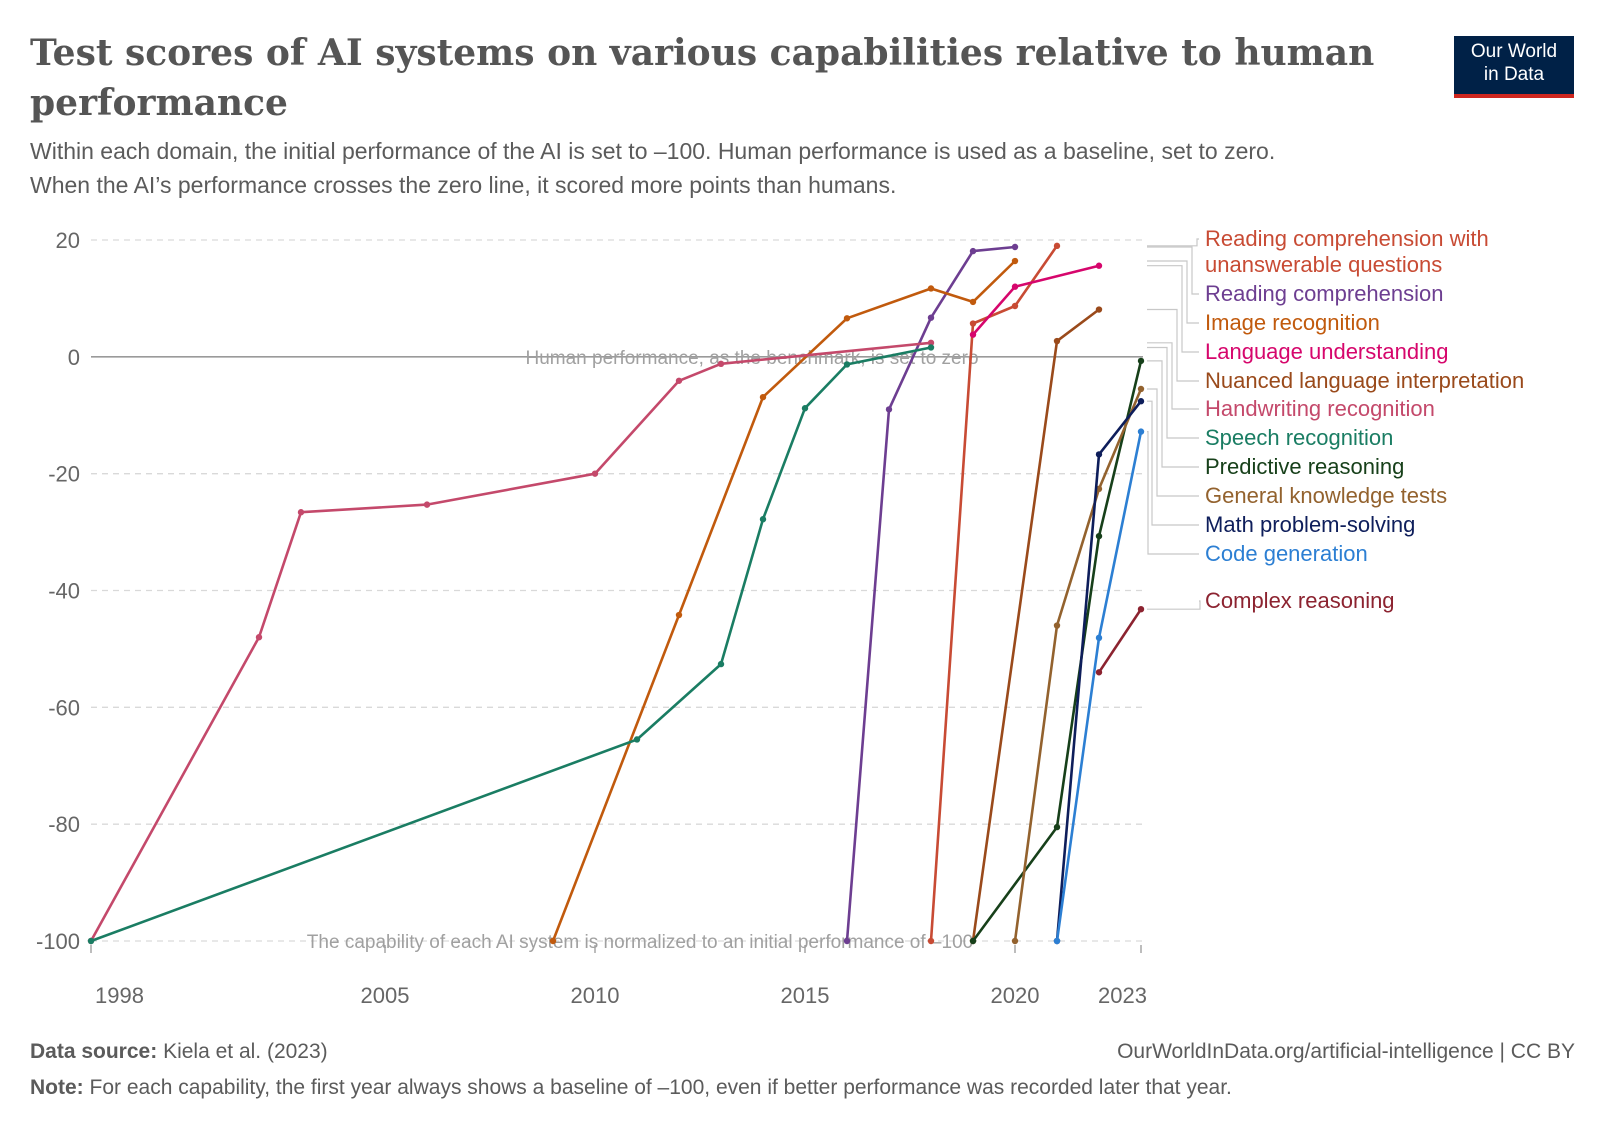 This screenshot has width=1600, height=1130. What do you see at coordinates (58, 941) in the screenshot?
I see `y-tick-label: -100` at bounding box center [58, 941].